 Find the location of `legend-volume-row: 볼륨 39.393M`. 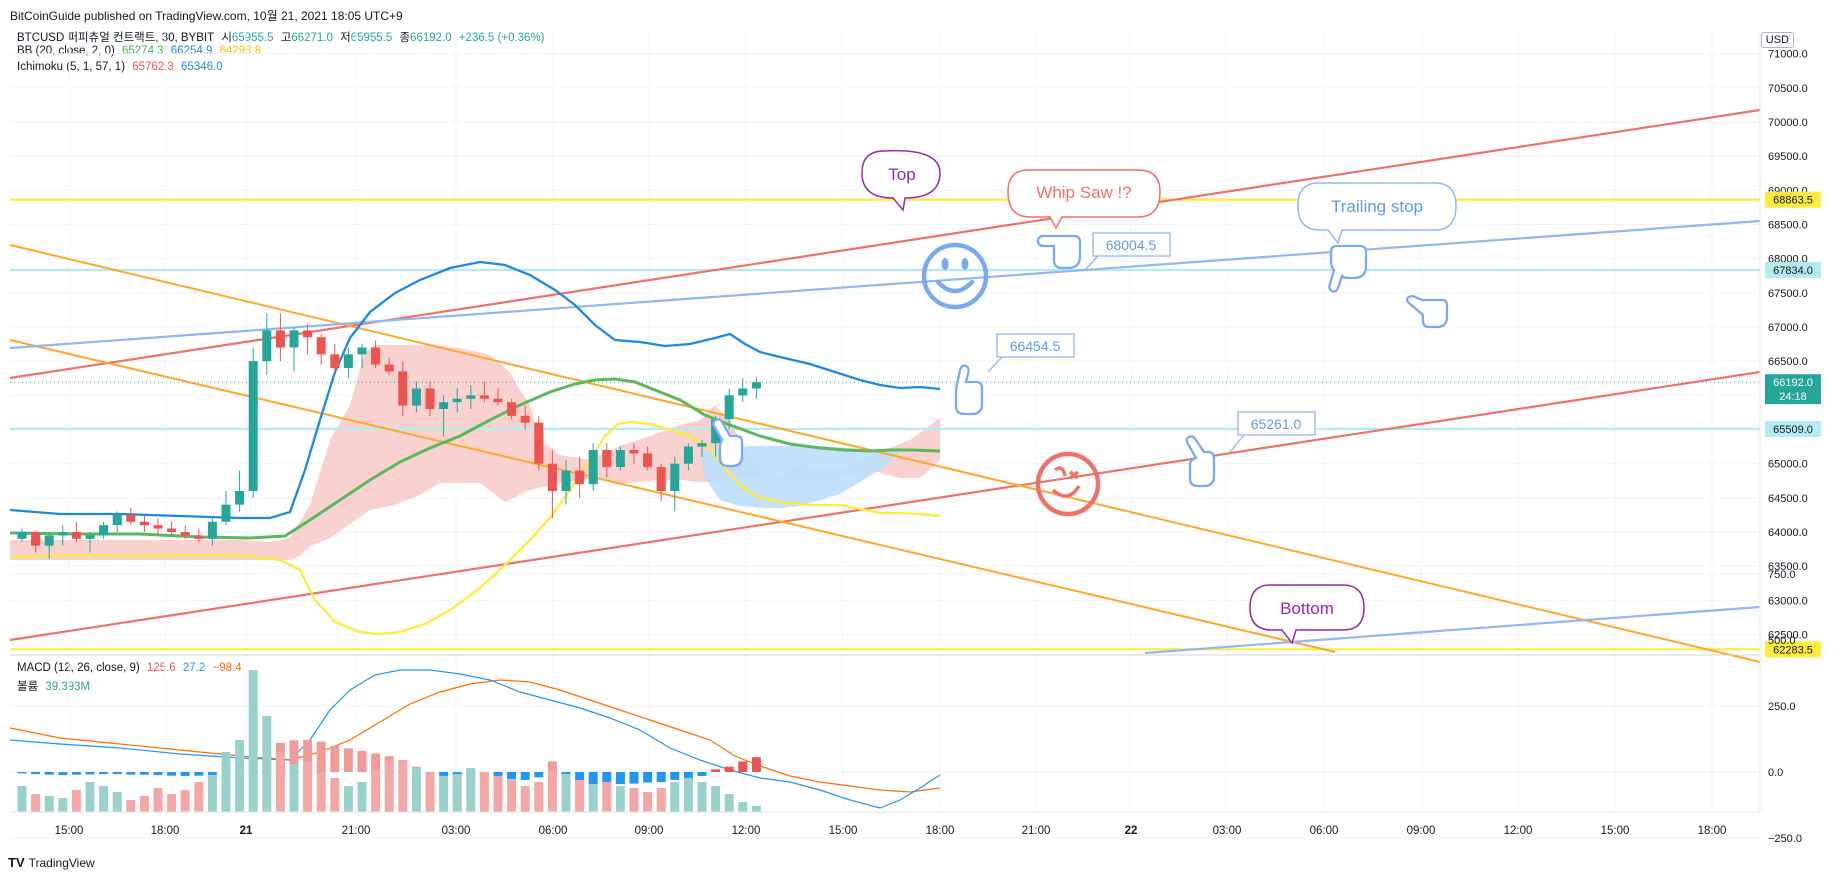

legend-volume-row: 볼륨 39.393M is located at coordinates (55, 686).